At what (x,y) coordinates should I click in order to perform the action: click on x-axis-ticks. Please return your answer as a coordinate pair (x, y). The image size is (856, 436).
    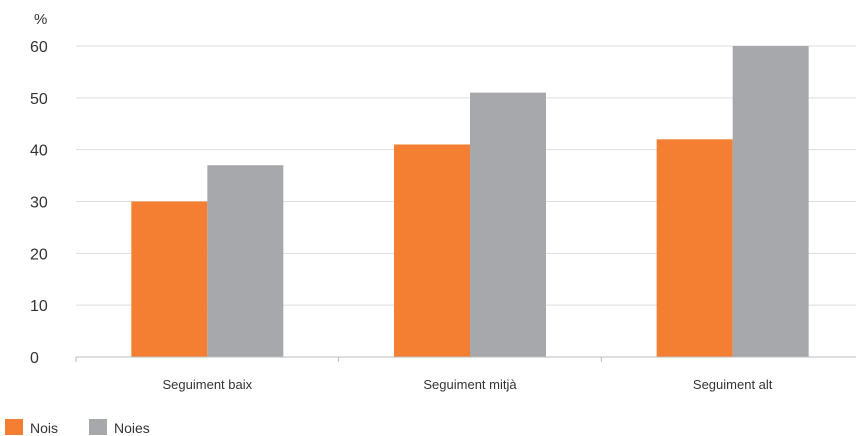
    Looking at the image, I should click on (338, 359).